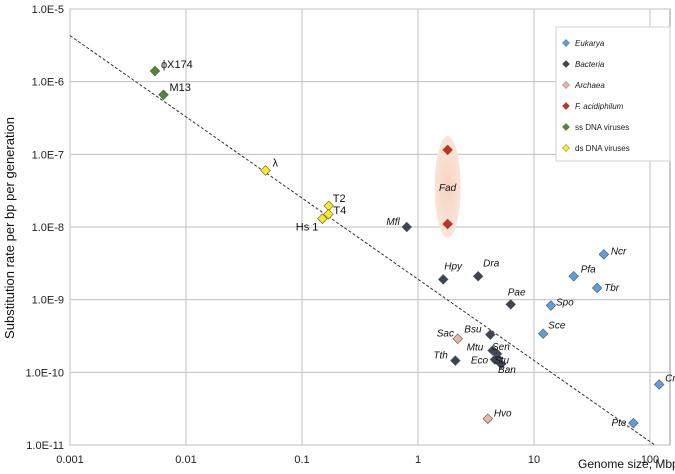 Image resolution: width=675 pixels, height=474 pixels. What do you see at coordinates (301, 460) in the screenshot?
I see `x-tick-label: 0.1` at bounding box center [301, 460].